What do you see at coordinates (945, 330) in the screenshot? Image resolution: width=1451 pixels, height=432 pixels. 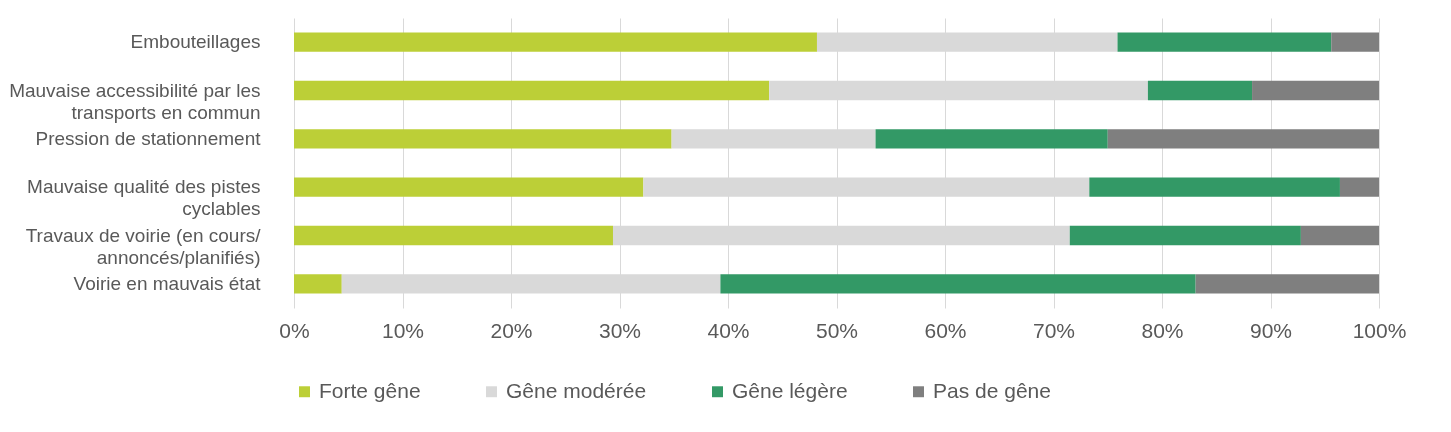 I see `x-tick-label: 60%` at bounding box center [945, 330].